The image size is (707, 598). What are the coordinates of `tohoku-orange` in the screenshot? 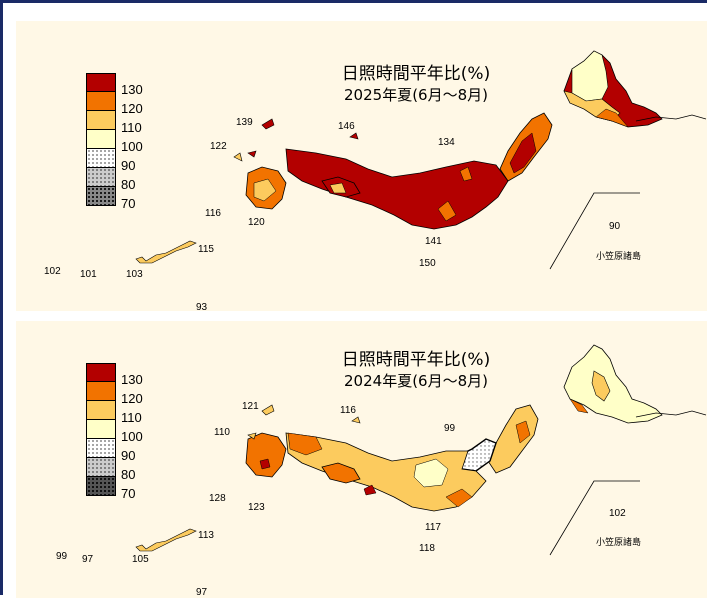 It's located at (523, 432).